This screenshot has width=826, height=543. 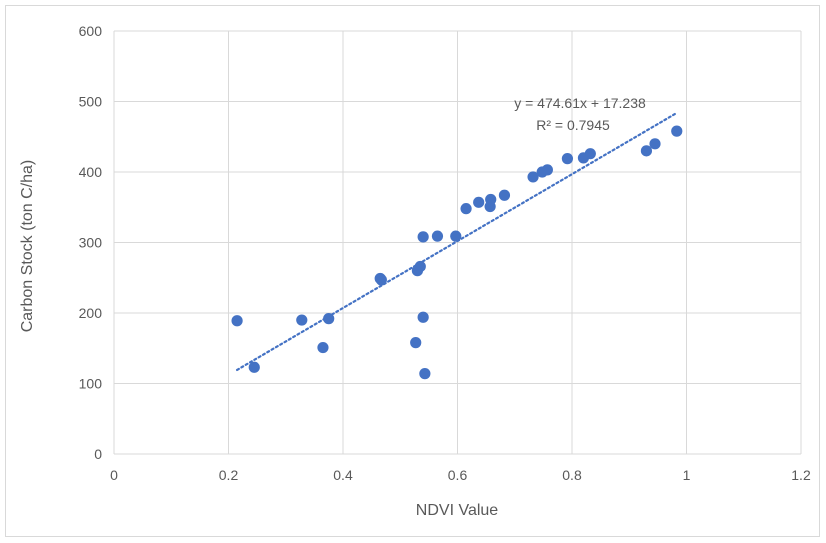 What do you see at coordinates (91, 102) in the screenshot?
I see `y-tick-label: 500` at bounding box center [91, 102].